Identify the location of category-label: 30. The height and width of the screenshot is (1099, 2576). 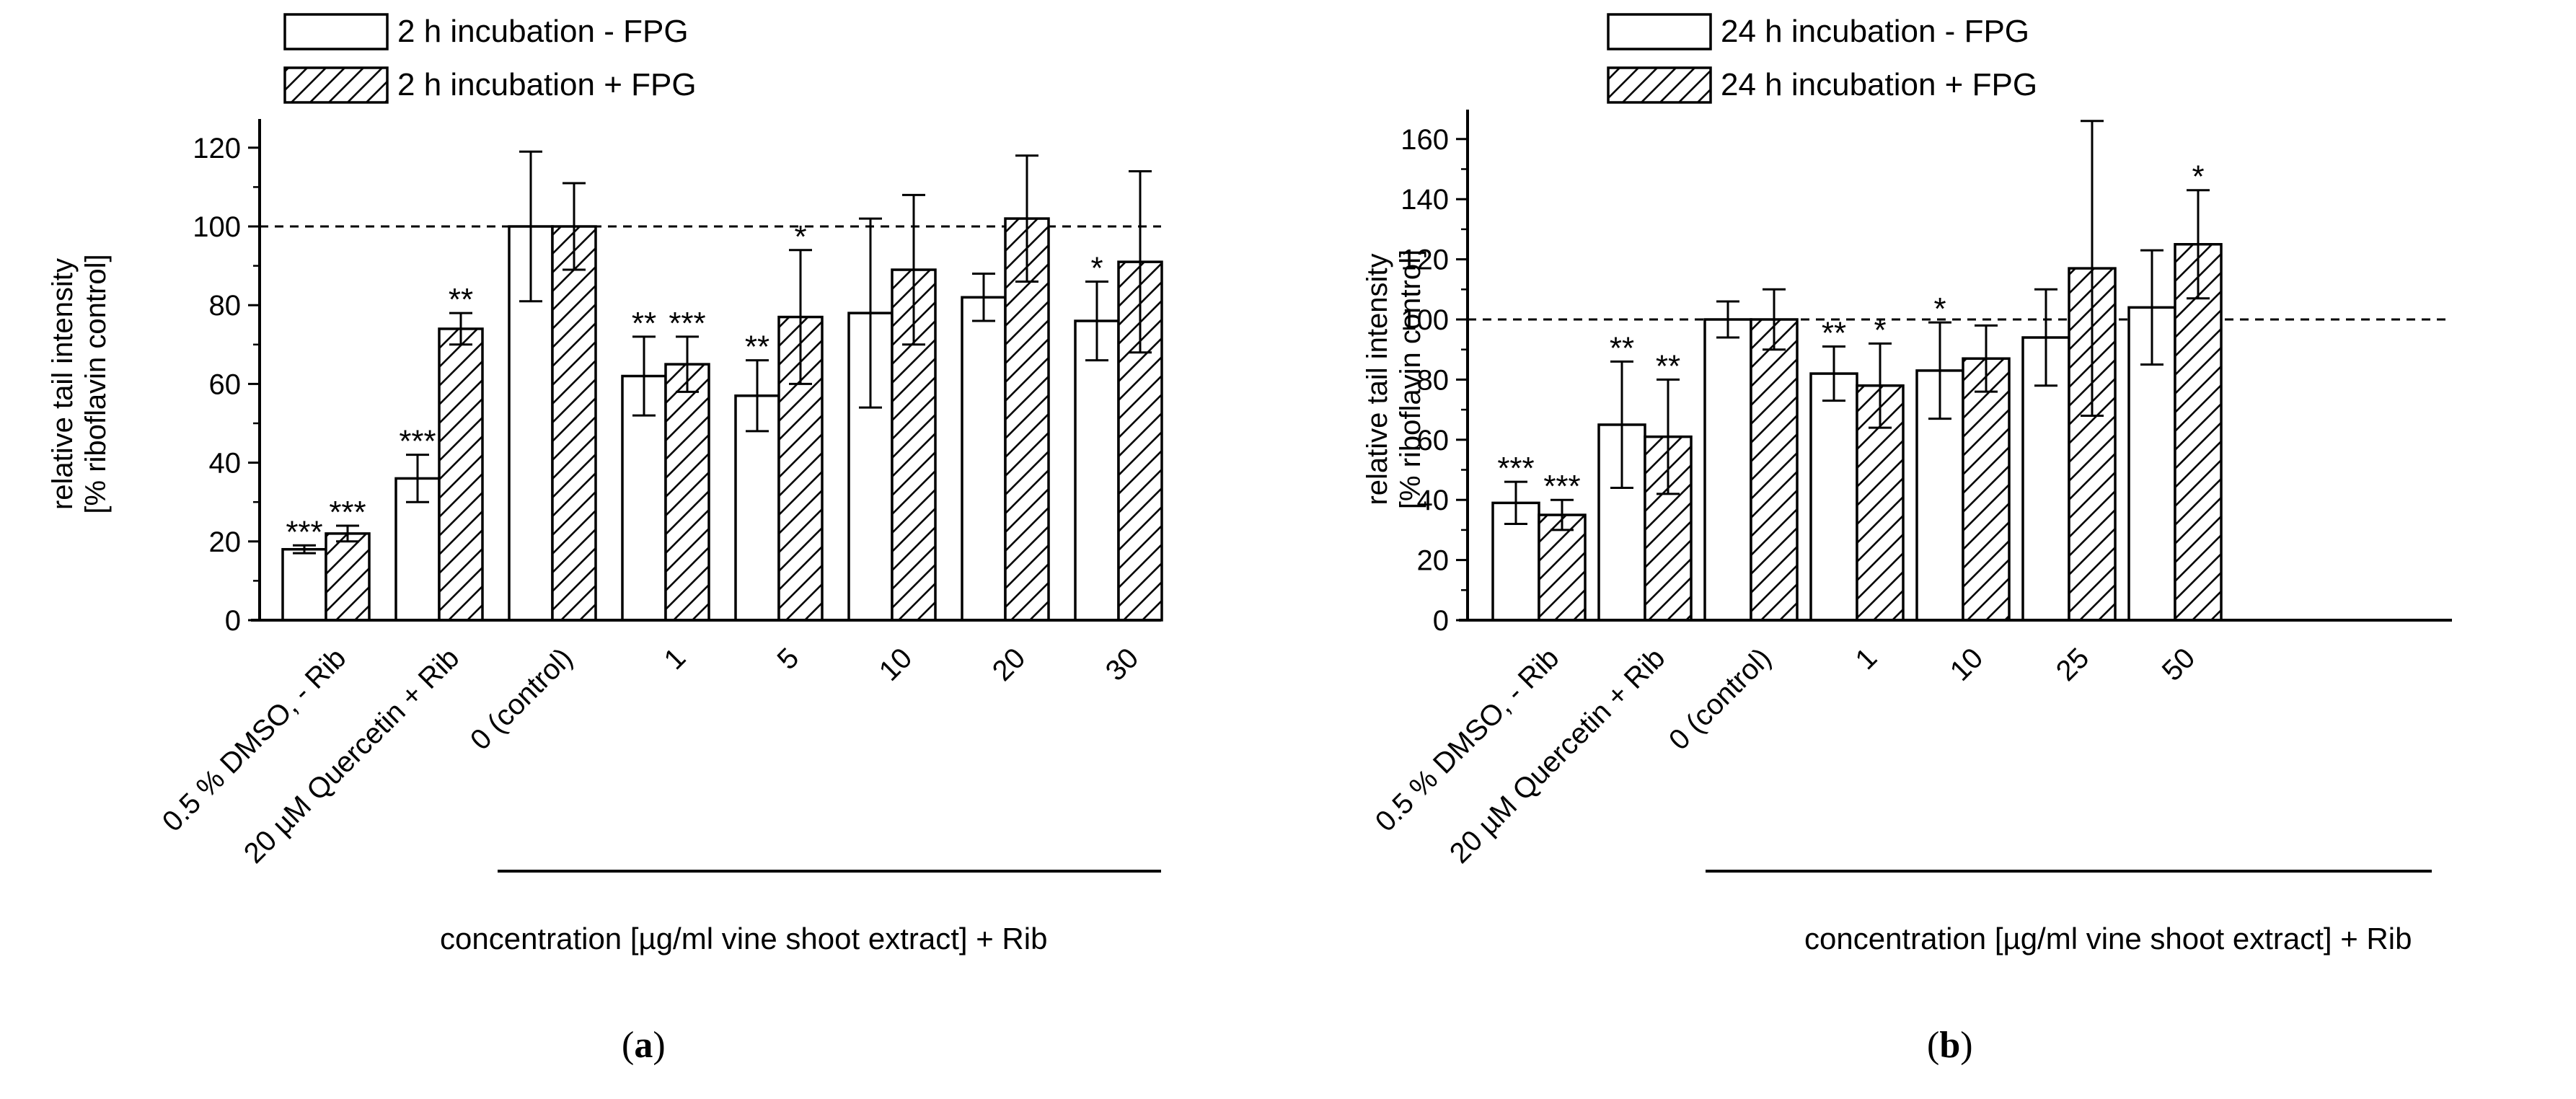
(1122, 664).